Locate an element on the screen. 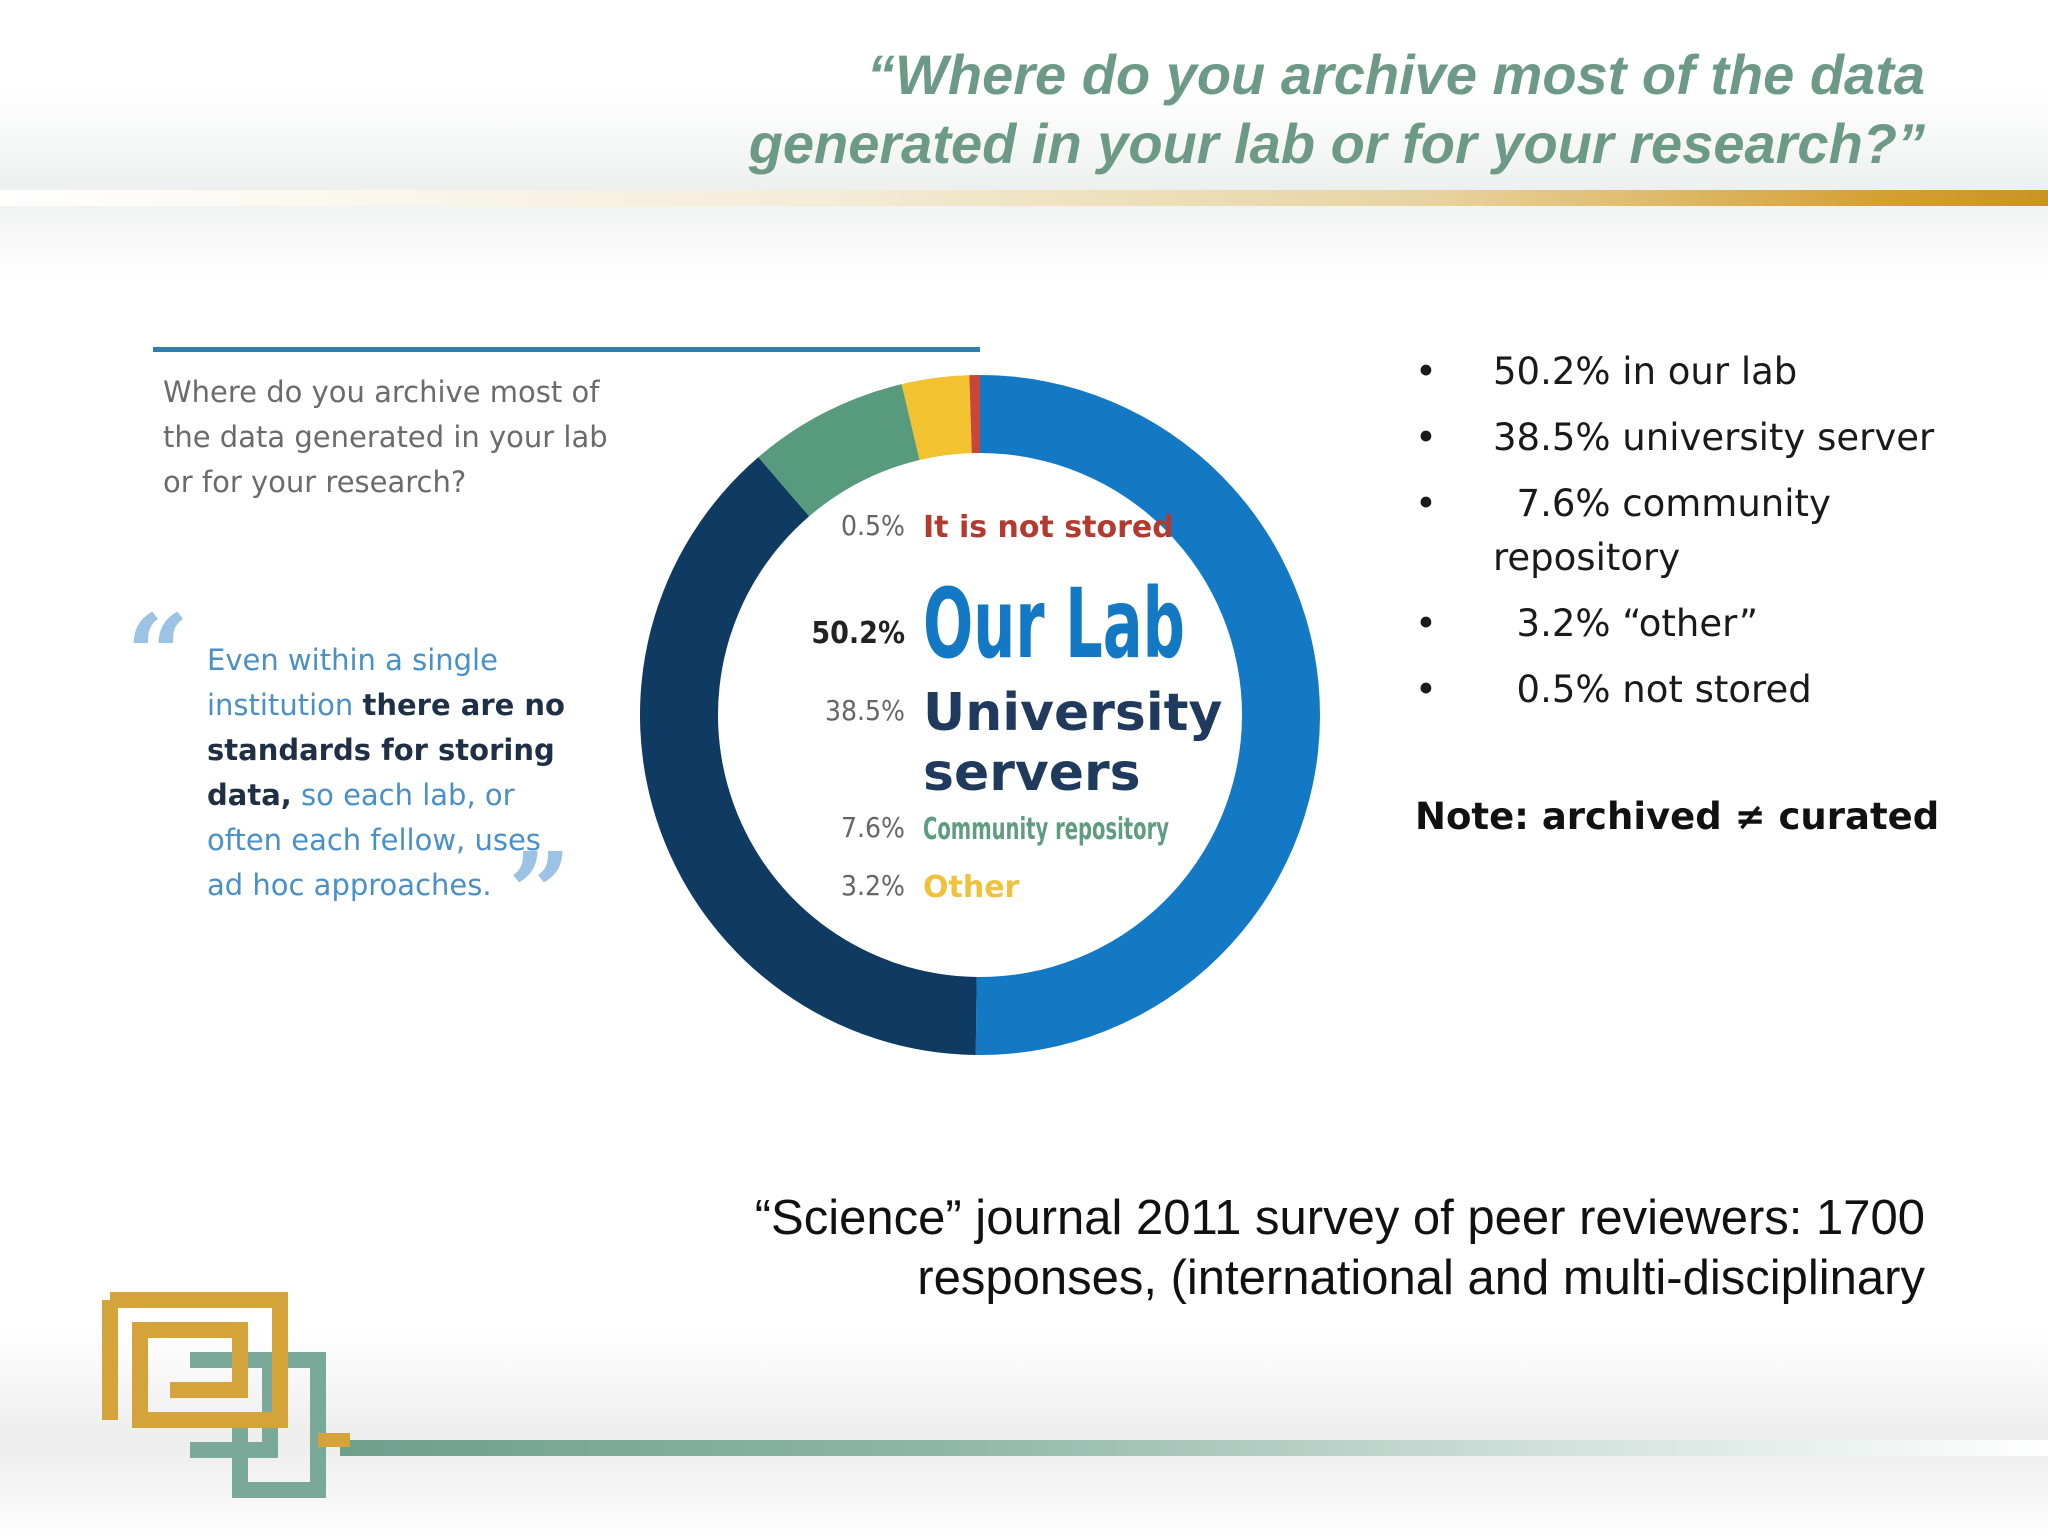  summary-list-item: • 38.5% university server is located at coordinates (1695, 438).